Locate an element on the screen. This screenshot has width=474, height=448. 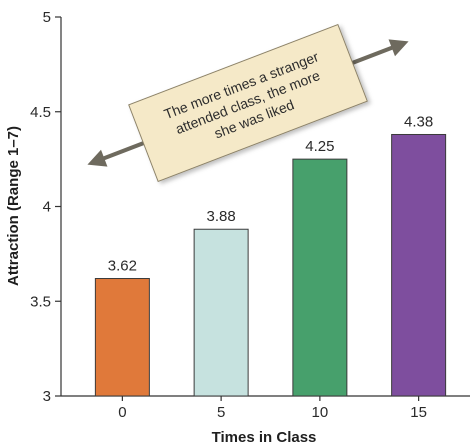
annotation-arrow-right is located at coordinates (398, 48).